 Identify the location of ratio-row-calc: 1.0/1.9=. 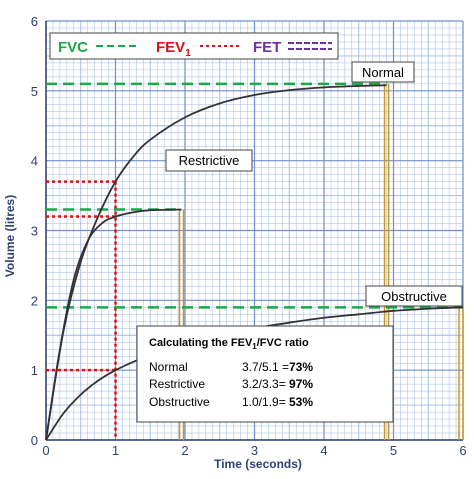
(264, 402).